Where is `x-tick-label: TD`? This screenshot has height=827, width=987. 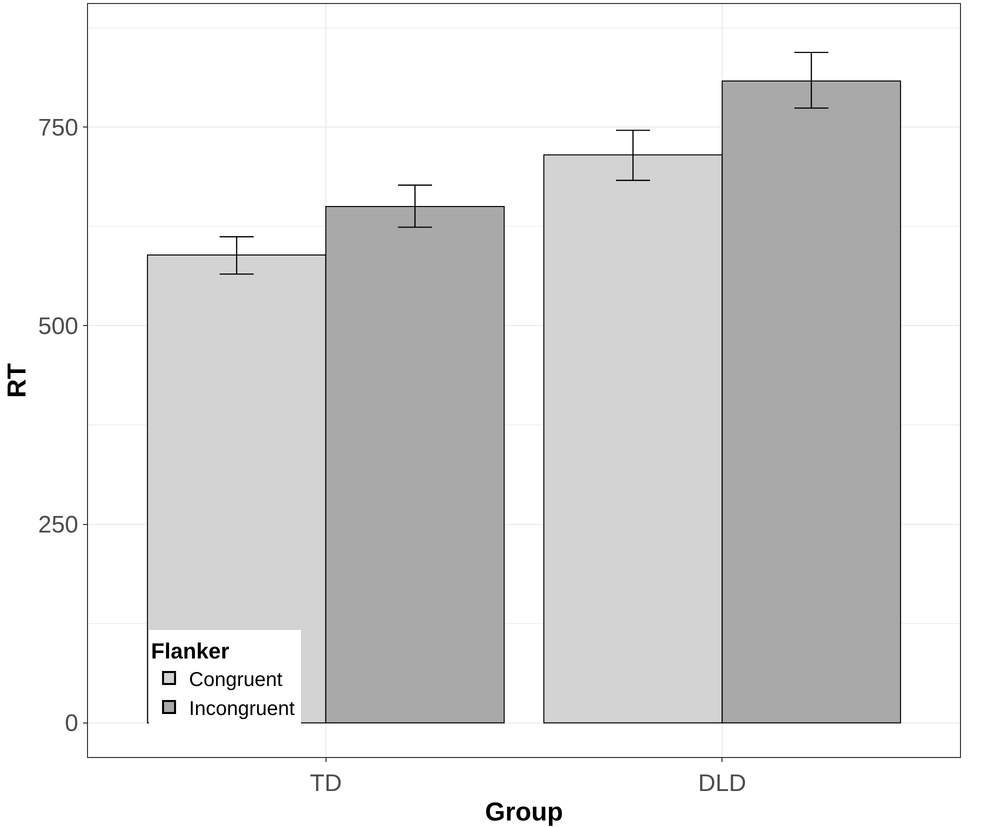 x-tick-label: TD is located at coordinates (326, 783).